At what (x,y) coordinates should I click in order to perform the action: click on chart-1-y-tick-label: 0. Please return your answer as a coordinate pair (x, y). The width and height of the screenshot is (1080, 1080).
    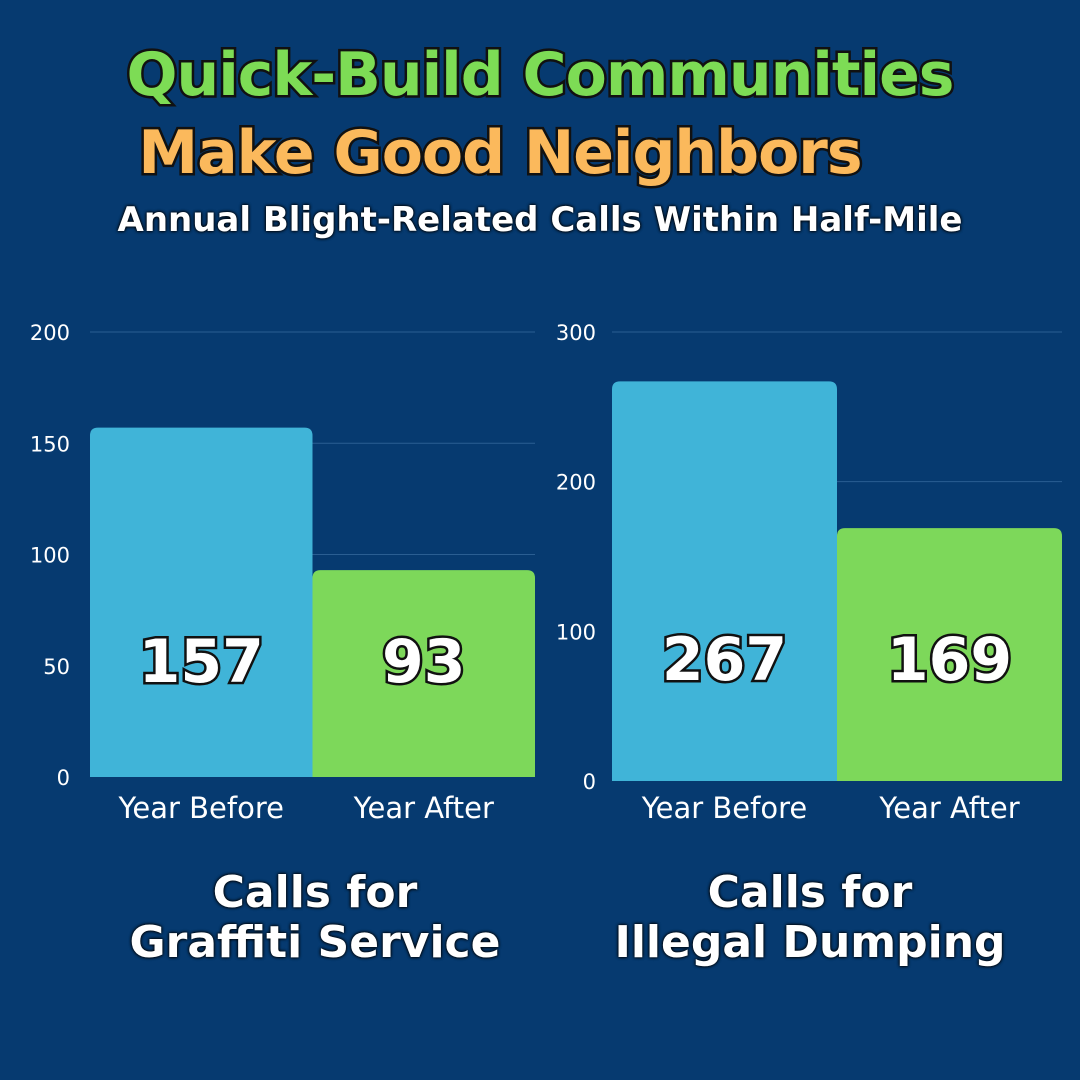
    Looking at the image, I should click on (63, 778).